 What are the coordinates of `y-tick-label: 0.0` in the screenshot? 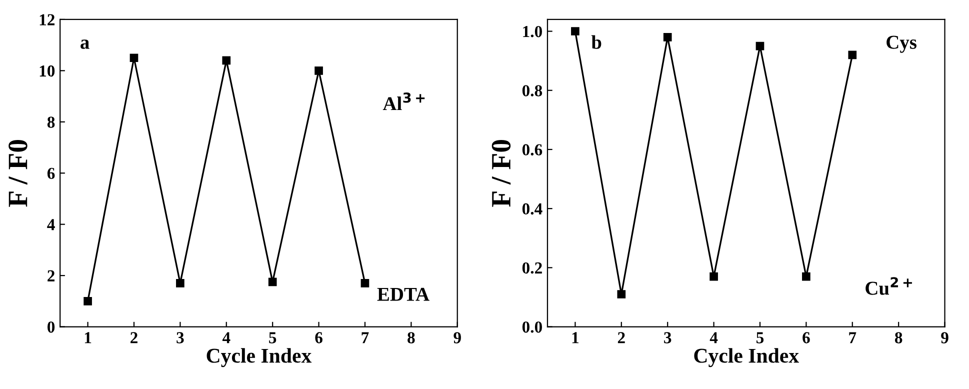 It's located at (532, 327).